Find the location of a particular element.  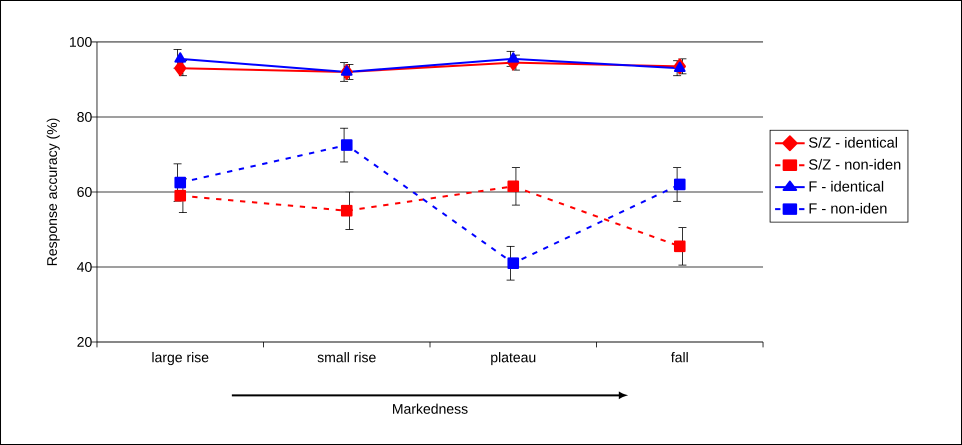

y-tick-label: 100 is located at coordinates (81, 42).